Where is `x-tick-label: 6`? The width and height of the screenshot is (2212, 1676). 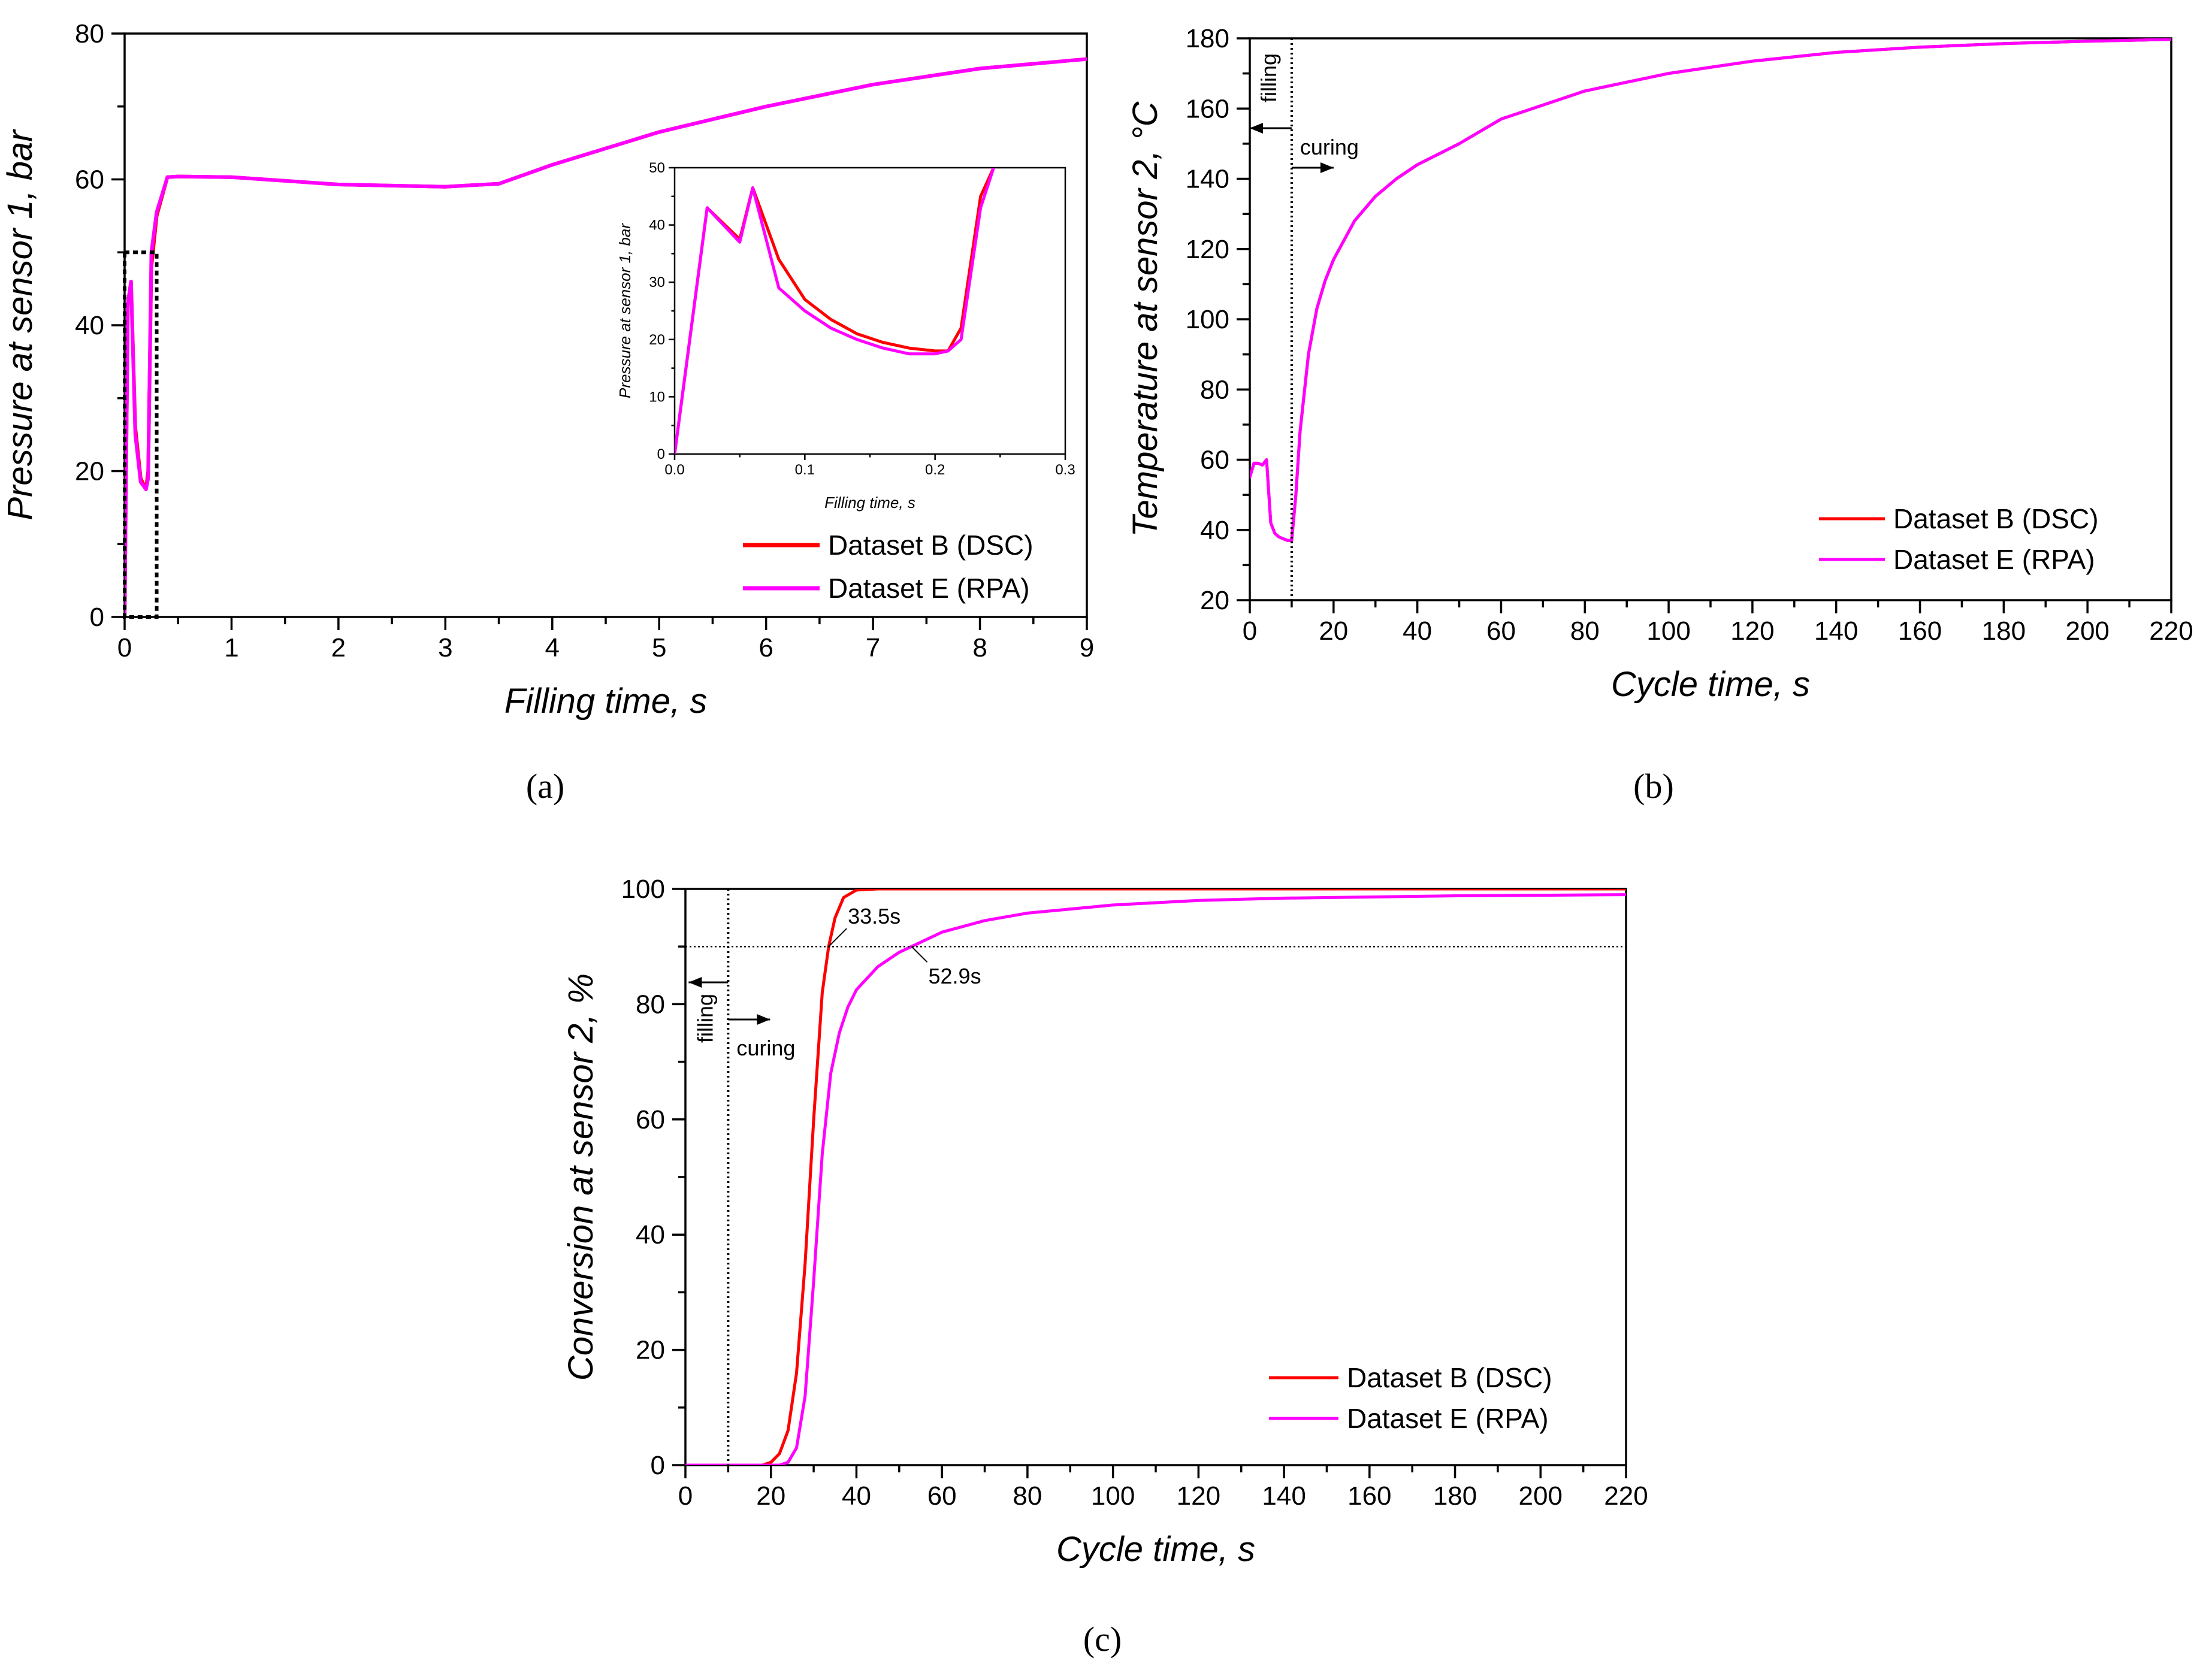
x-tick-label: 6 is located at coordinates (766, 648).